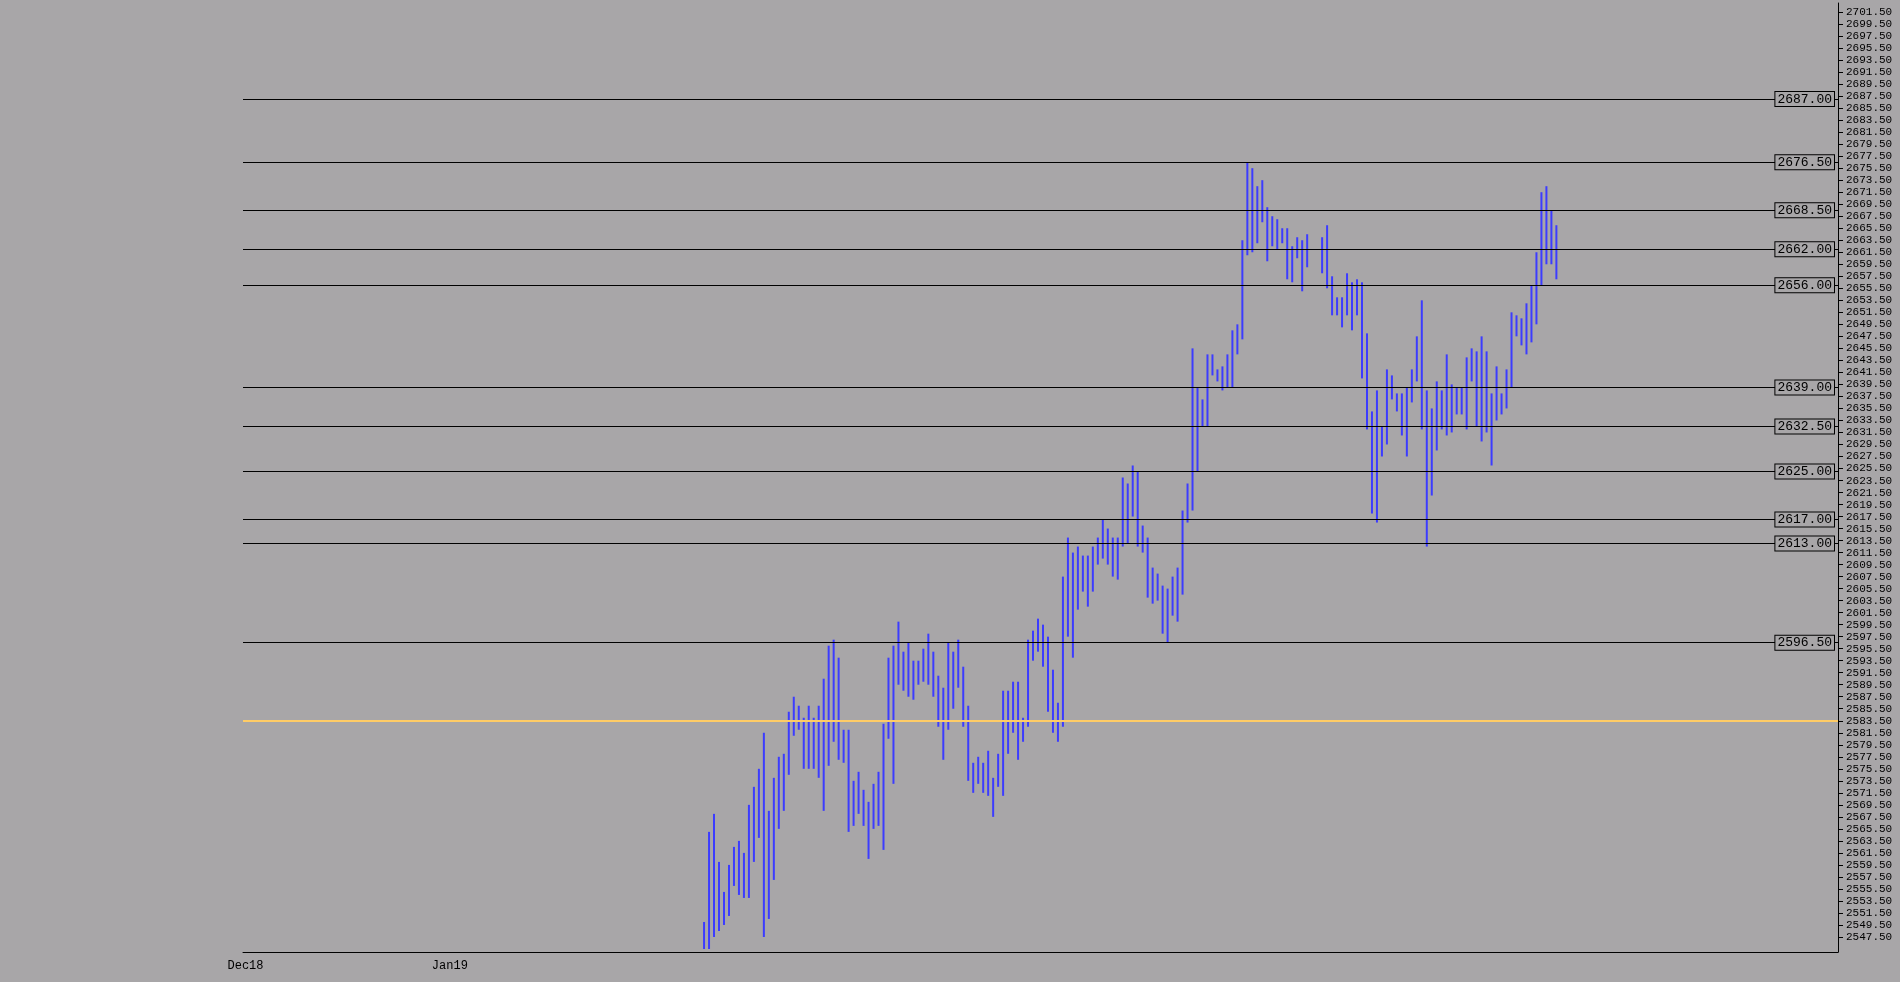 The height and width of the screenshot is (982, 1900). I want to click on y-tick-label: 2637.50, so click(1869, 396).